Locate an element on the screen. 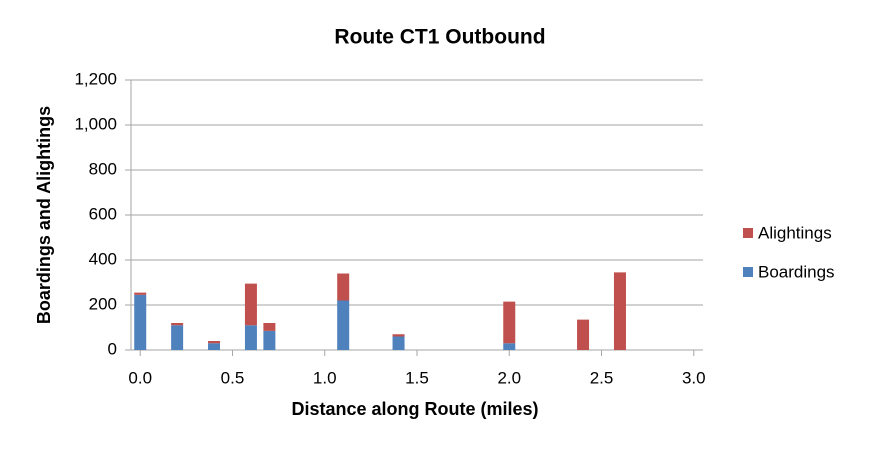 Image resolution: width=880 pixels, height=450 pixels. y-tick-label: 200 is located at coordinates (103, 303).